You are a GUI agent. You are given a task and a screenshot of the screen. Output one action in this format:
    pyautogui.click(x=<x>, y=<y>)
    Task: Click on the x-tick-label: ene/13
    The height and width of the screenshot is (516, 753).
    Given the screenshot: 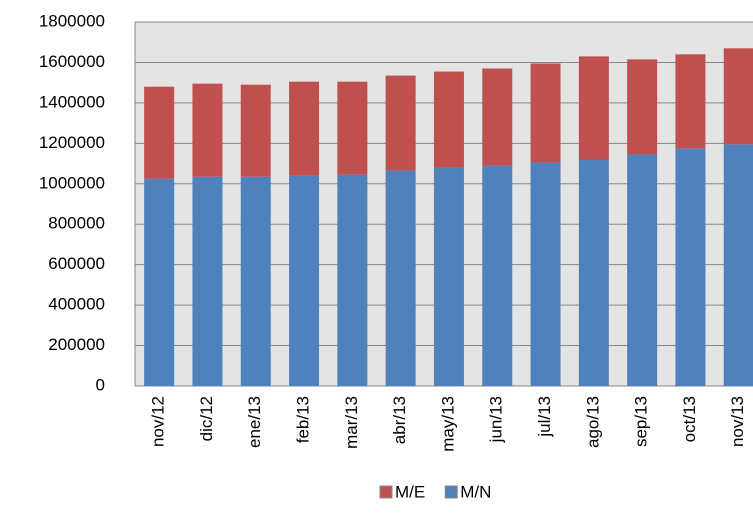 What is the action you would take?
    pyautogui.click(x=254, y=422)
    